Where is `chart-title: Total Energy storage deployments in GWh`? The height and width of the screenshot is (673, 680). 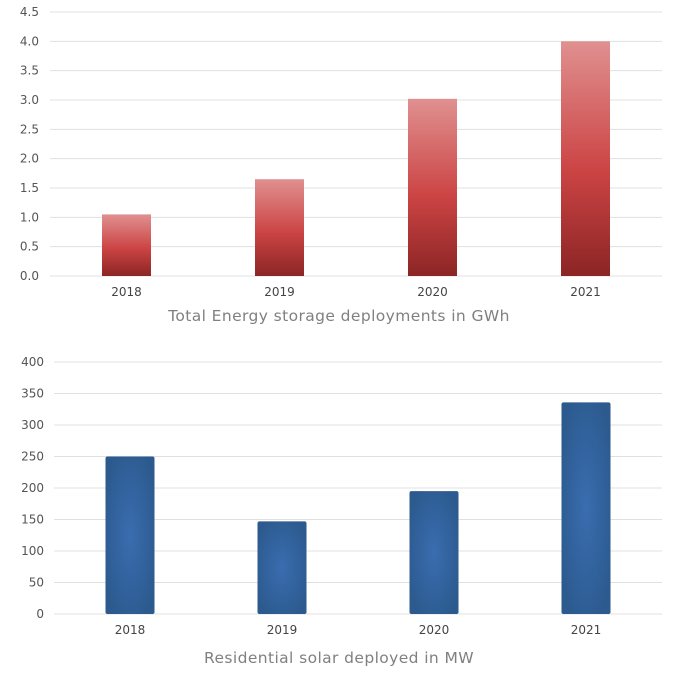
chart-title: Total Energy storage deployments in GWh is located at coordinates (338, 316).